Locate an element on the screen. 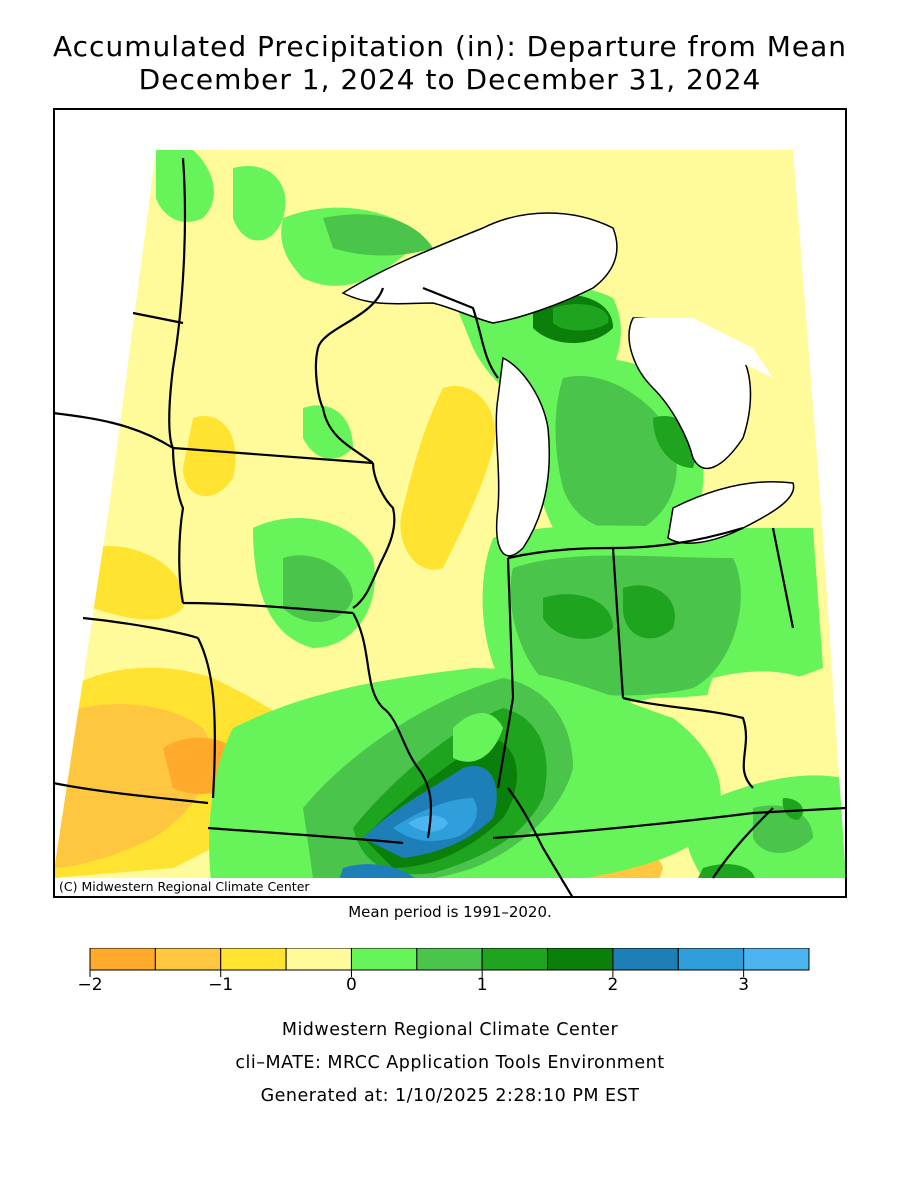 The image size is (900, 1200). legend-tick-label: 0 is located at coordinates (351, 985).